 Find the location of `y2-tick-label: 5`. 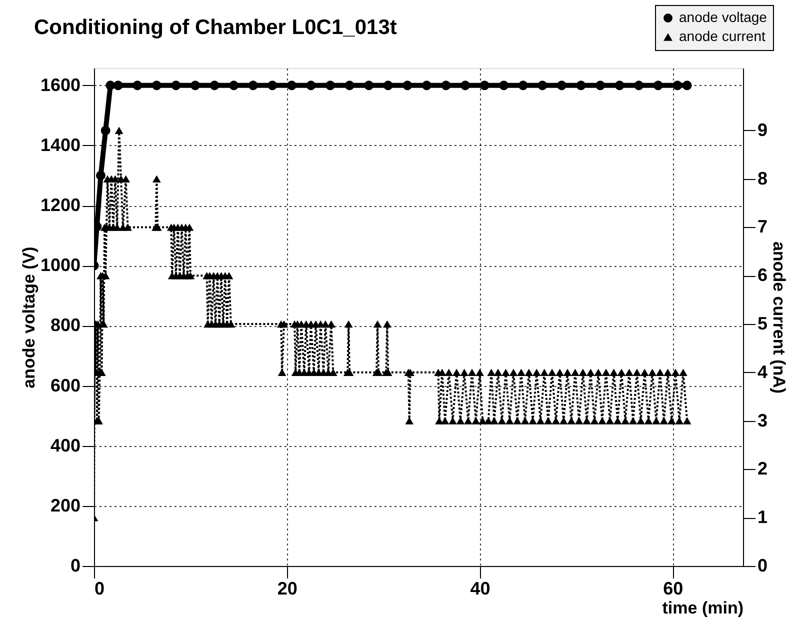

y2-tick-label: 5 is located at coordinates (763, 324).